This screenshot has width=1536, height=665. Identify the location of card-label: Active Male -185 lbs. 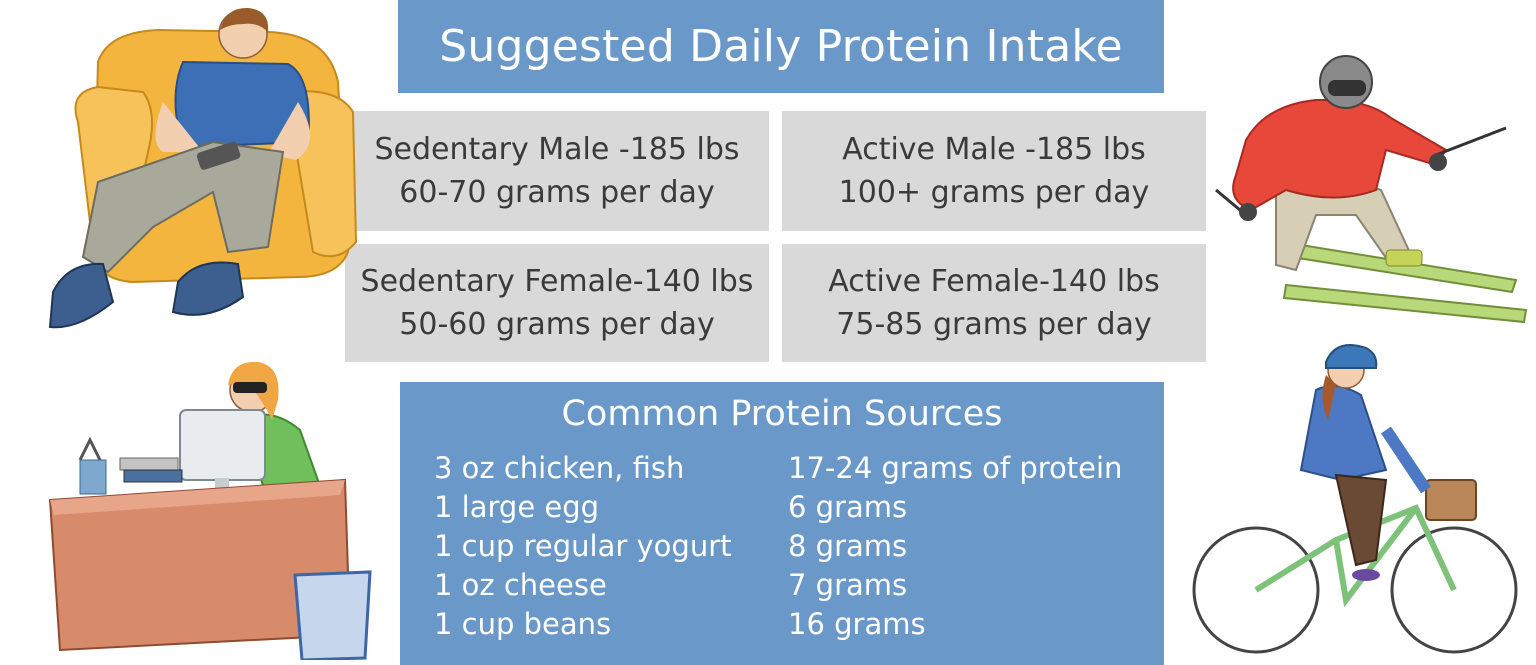
(994, 149).